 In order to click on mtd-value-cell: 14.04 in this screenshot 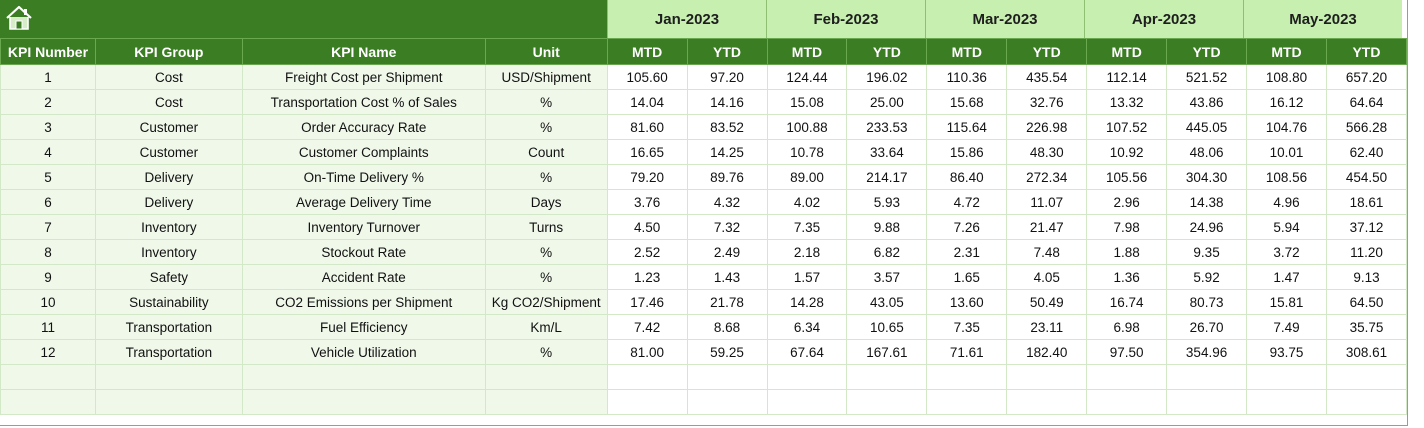, I will do `click(647, 102)`.